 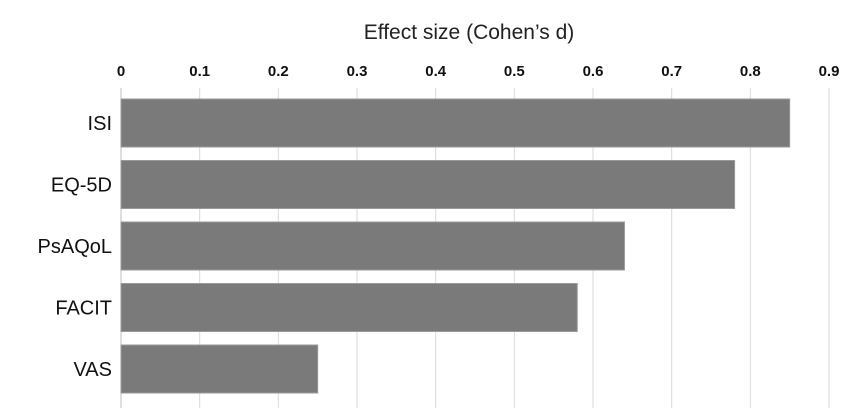 I want to click on x-tick-label: 0.9, so click(x=829, y=71).